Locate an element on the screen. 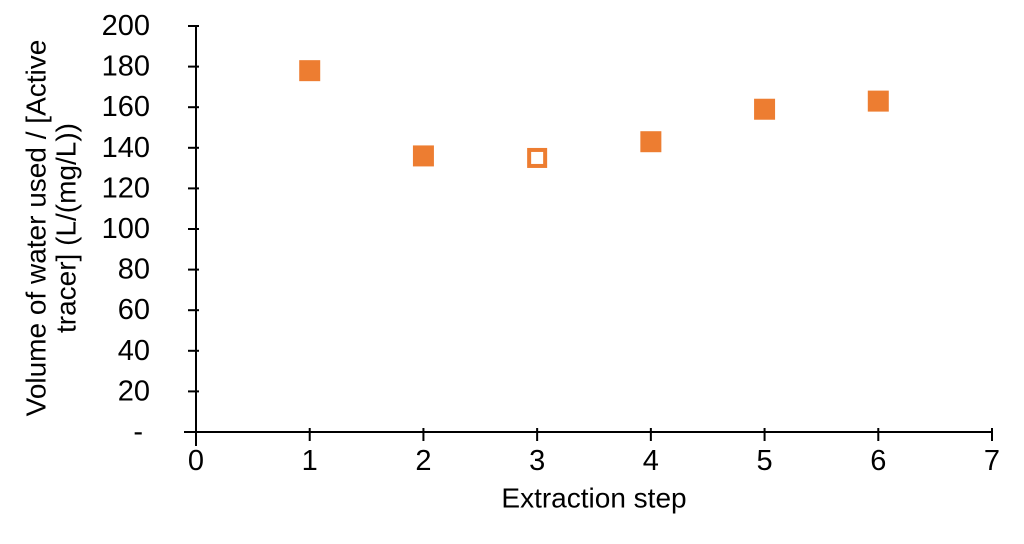 This screenshot has width=1024, height=544. y-tick-label: - is located at coordinates (138, 432).